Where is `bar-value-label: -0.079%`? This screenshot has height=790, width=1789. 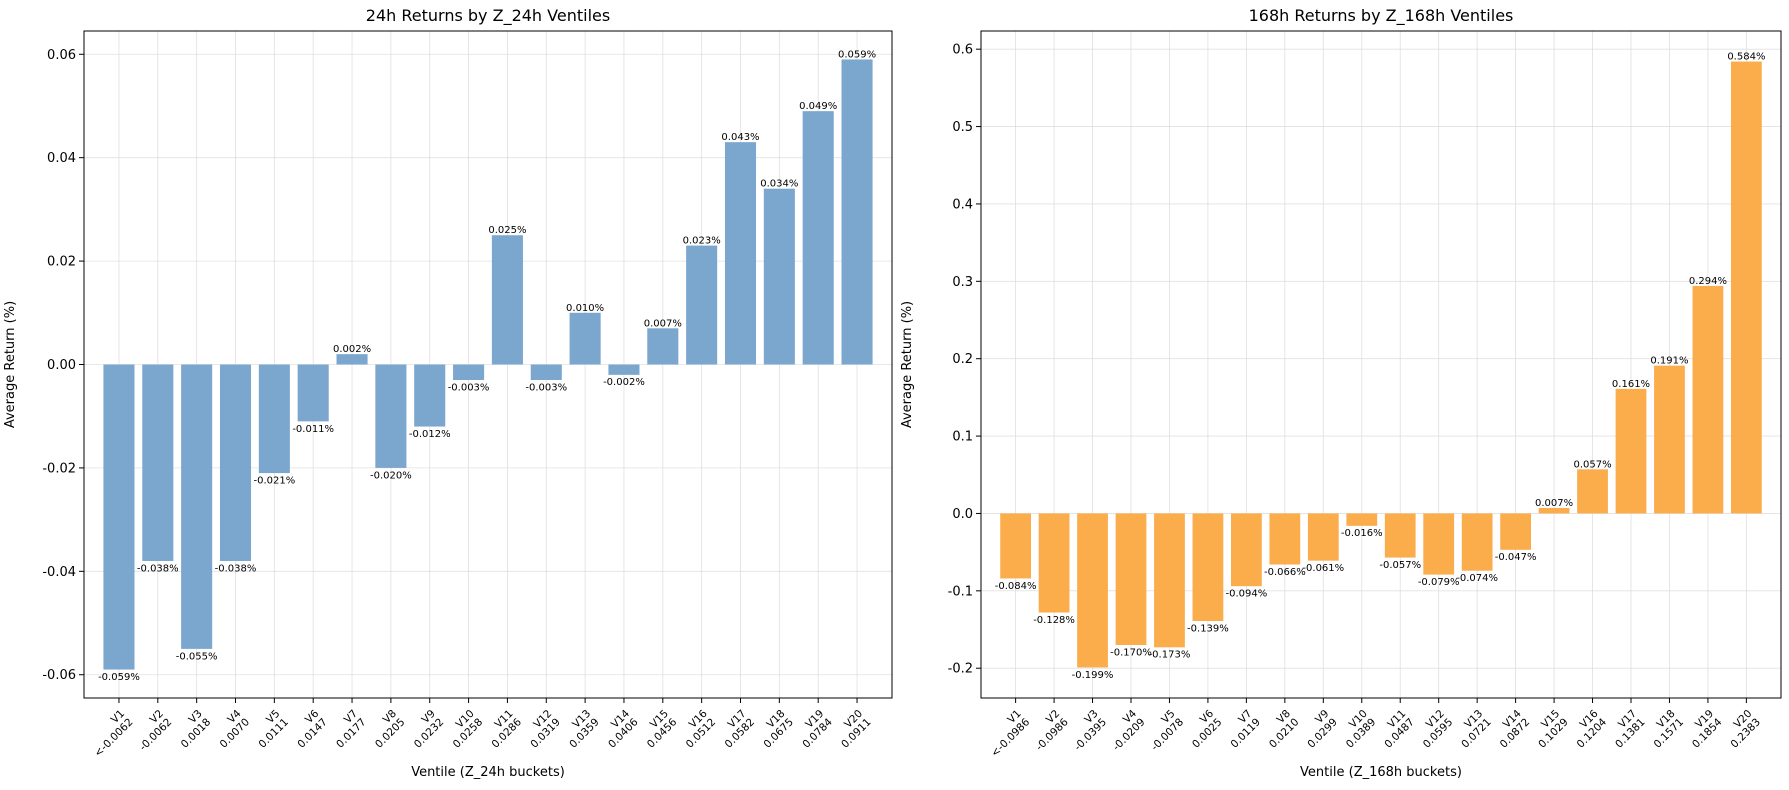 bar-value-label: -0.079% is located at coordinates (1439, 582).